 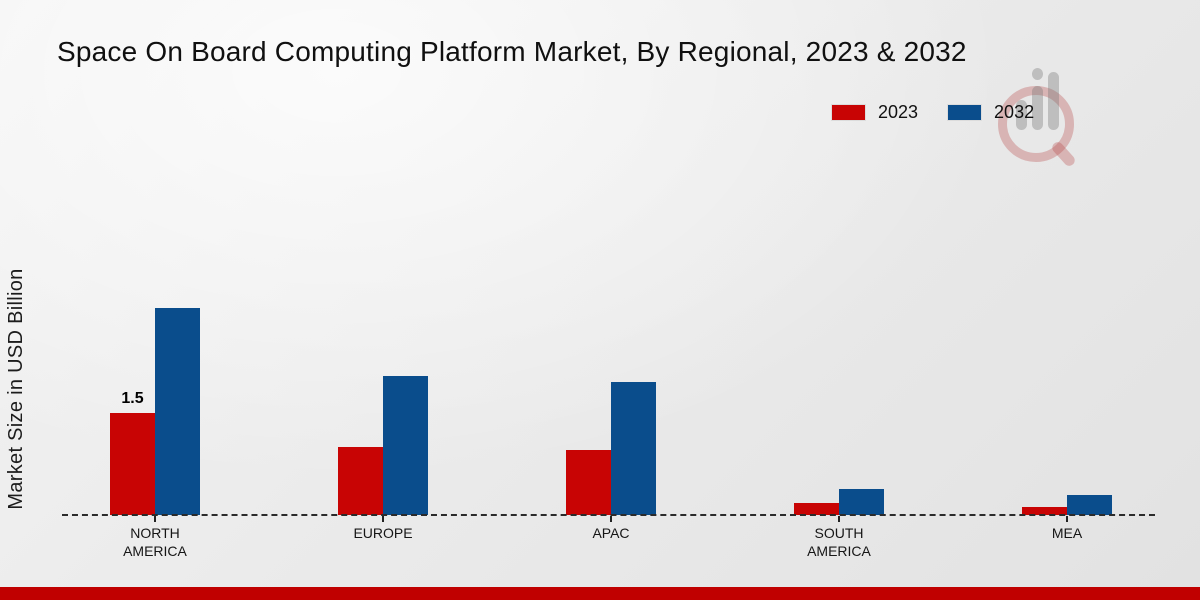 What do you see at coordinates (1037, 74) in the screenshot?
I see `logo-dot-icon` at bounding box center [1037, 74].